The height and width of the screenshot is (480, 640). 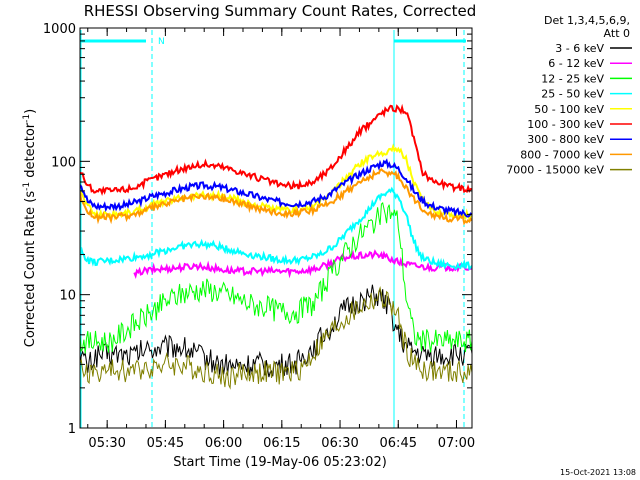 I want to click on legend-label: 50 - 100 keV, so click(x=569, y=109).